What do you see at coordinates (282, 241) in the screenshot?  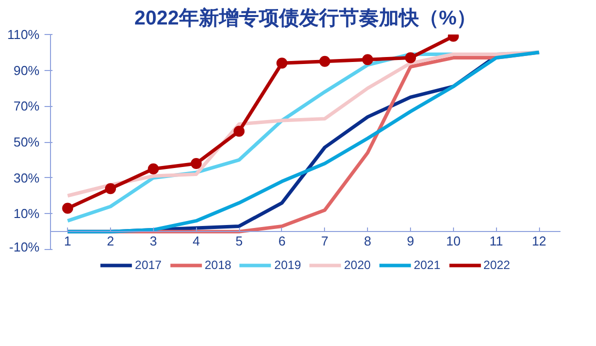 I see `x-tick-label: 6` at bounding box center [282, 241].